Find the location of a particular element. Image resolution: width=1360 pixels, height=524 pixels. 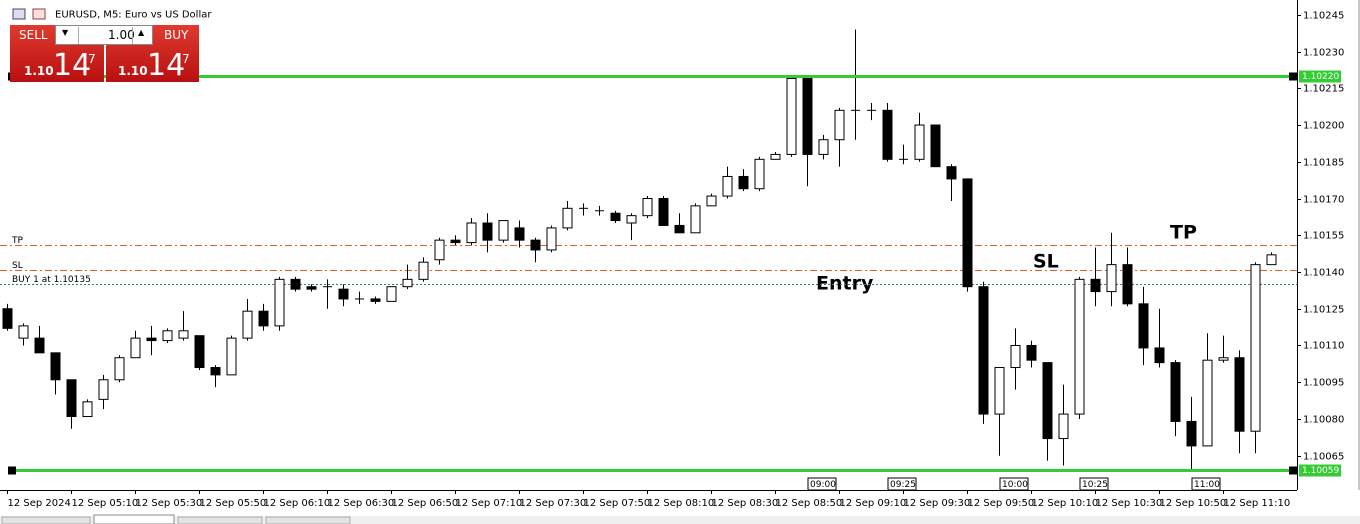

sell-label: SELL is located at coordinates (33, 35).